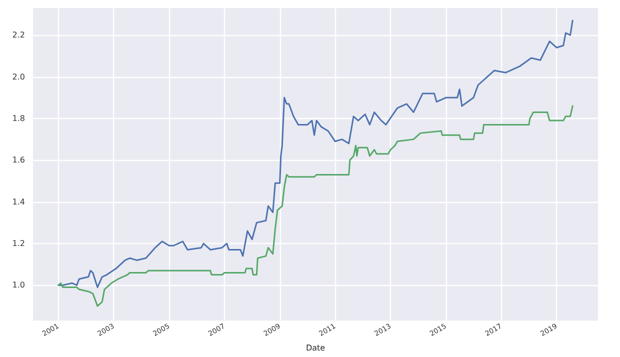 This screenshot has height=357, width=620. What do you see at coordinates (18, 77) in the screenshot?
I see `y-tick-label: 2.0` at bounding box center [18, 77].